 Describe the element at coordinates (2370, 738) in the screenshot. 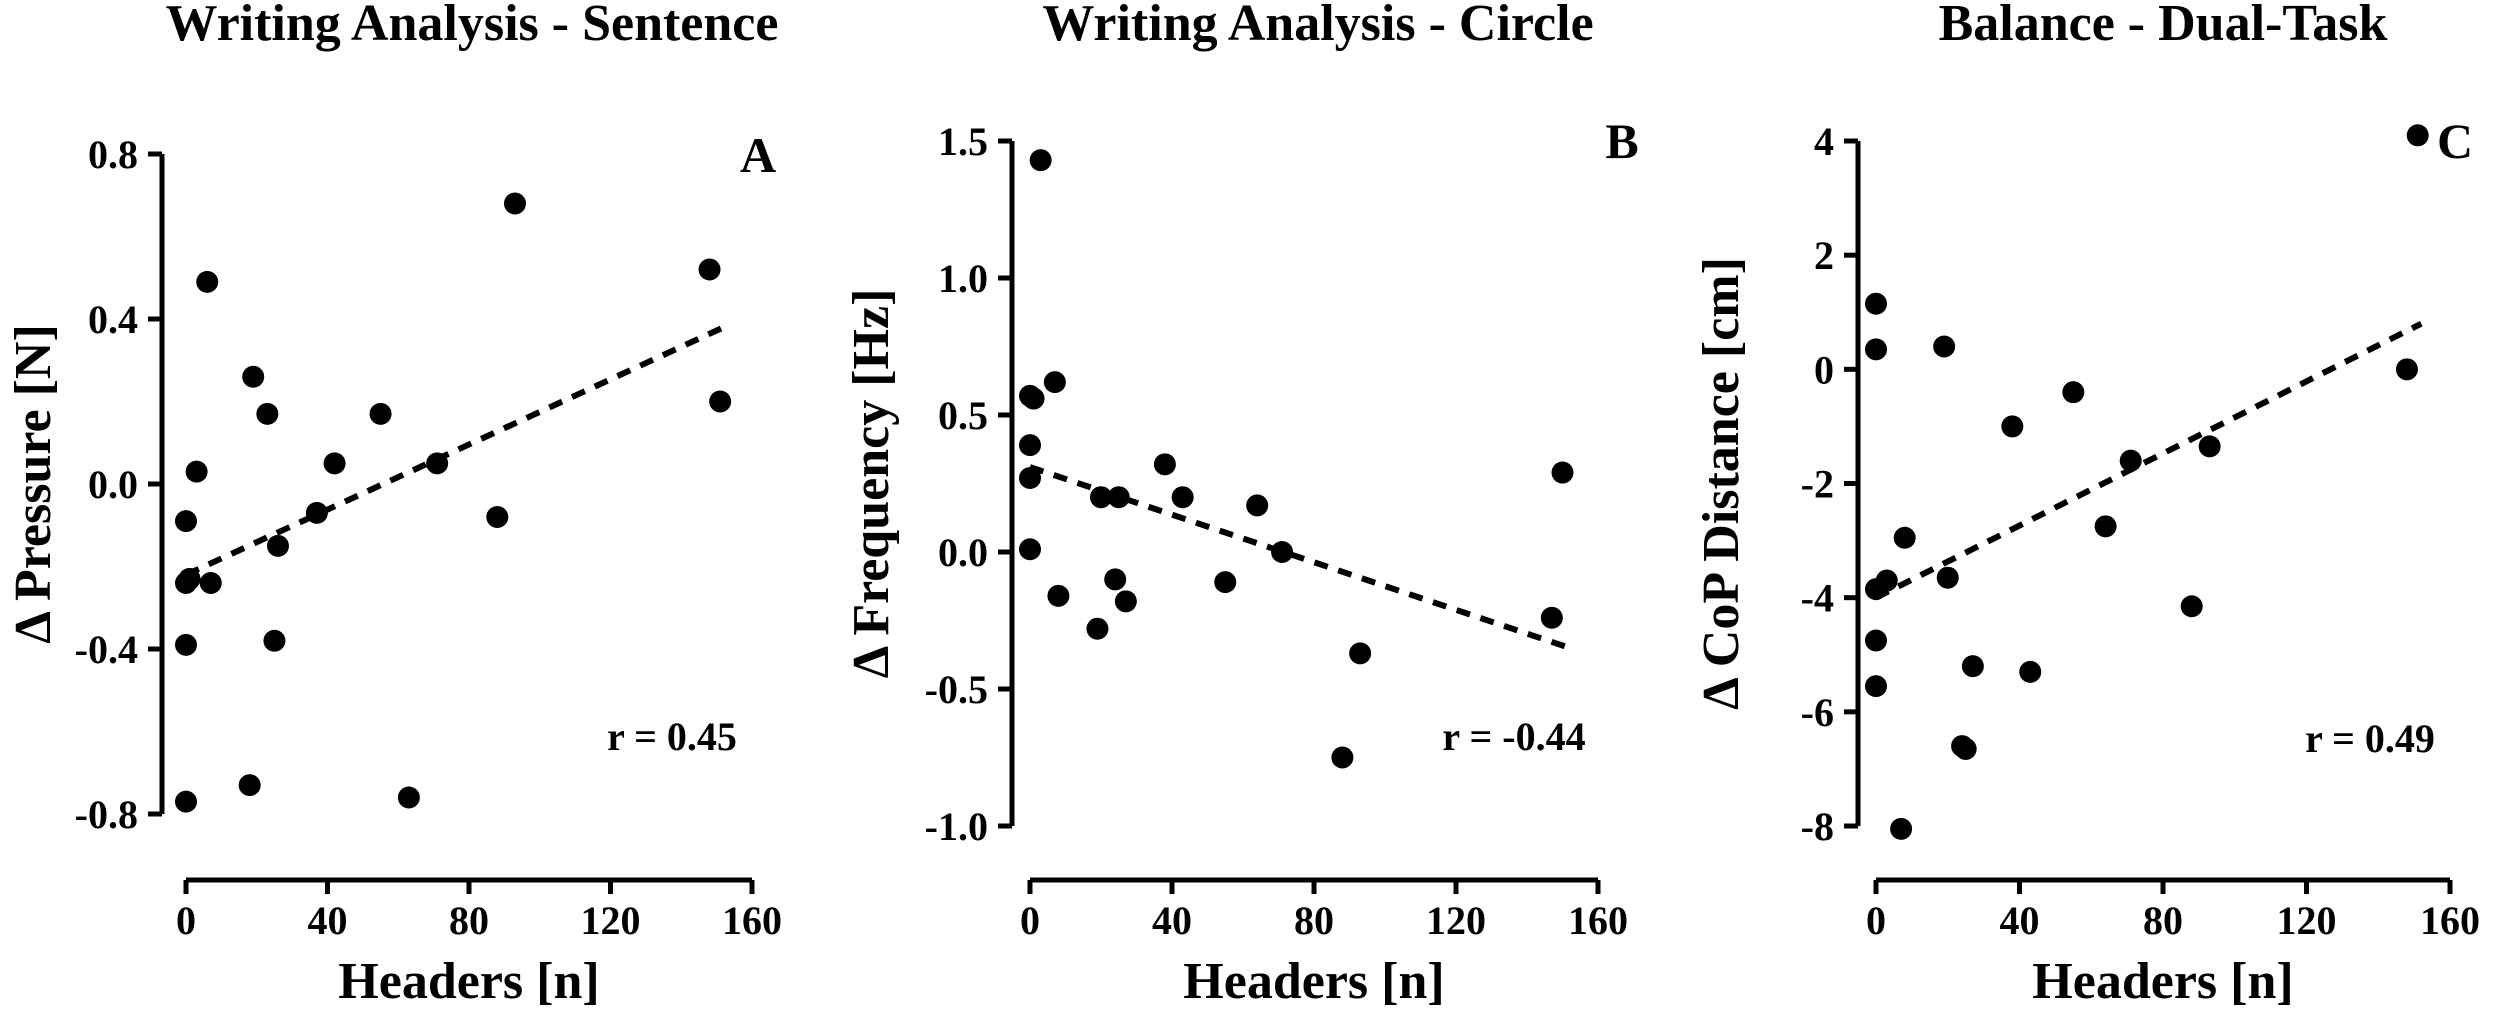

I see `correlation-label: r = 0.49` at that location.